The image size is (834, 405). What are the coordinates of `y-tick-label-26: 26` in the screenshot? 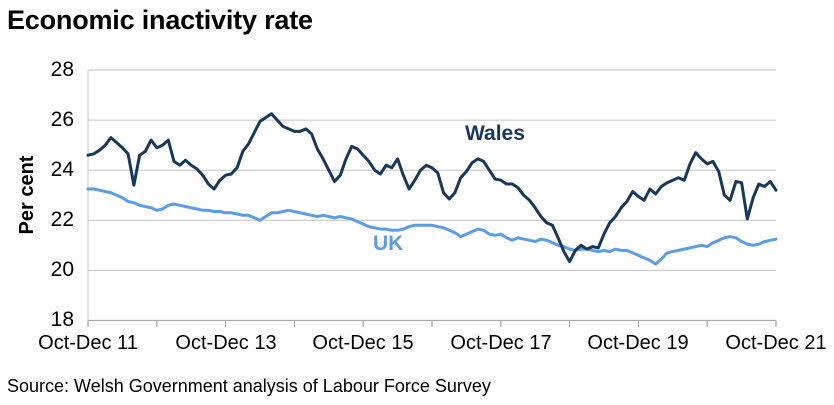 It's located at (62, 119).